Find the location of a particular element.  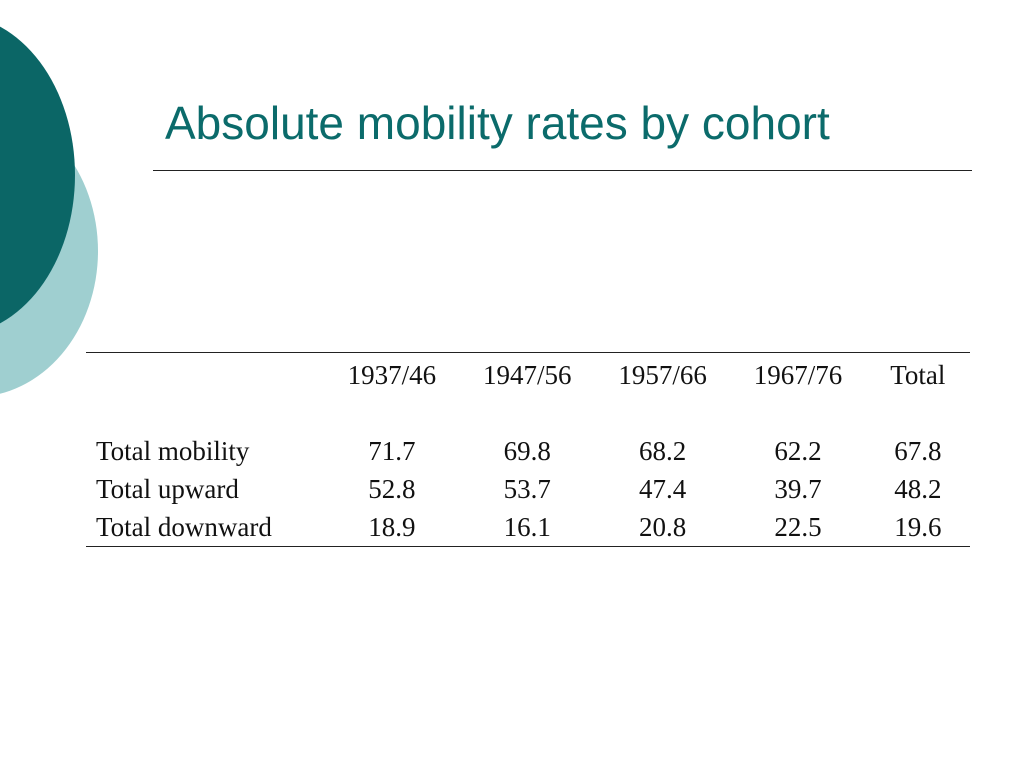

table-cell: 71.7 is located at coordinates (392, 451).